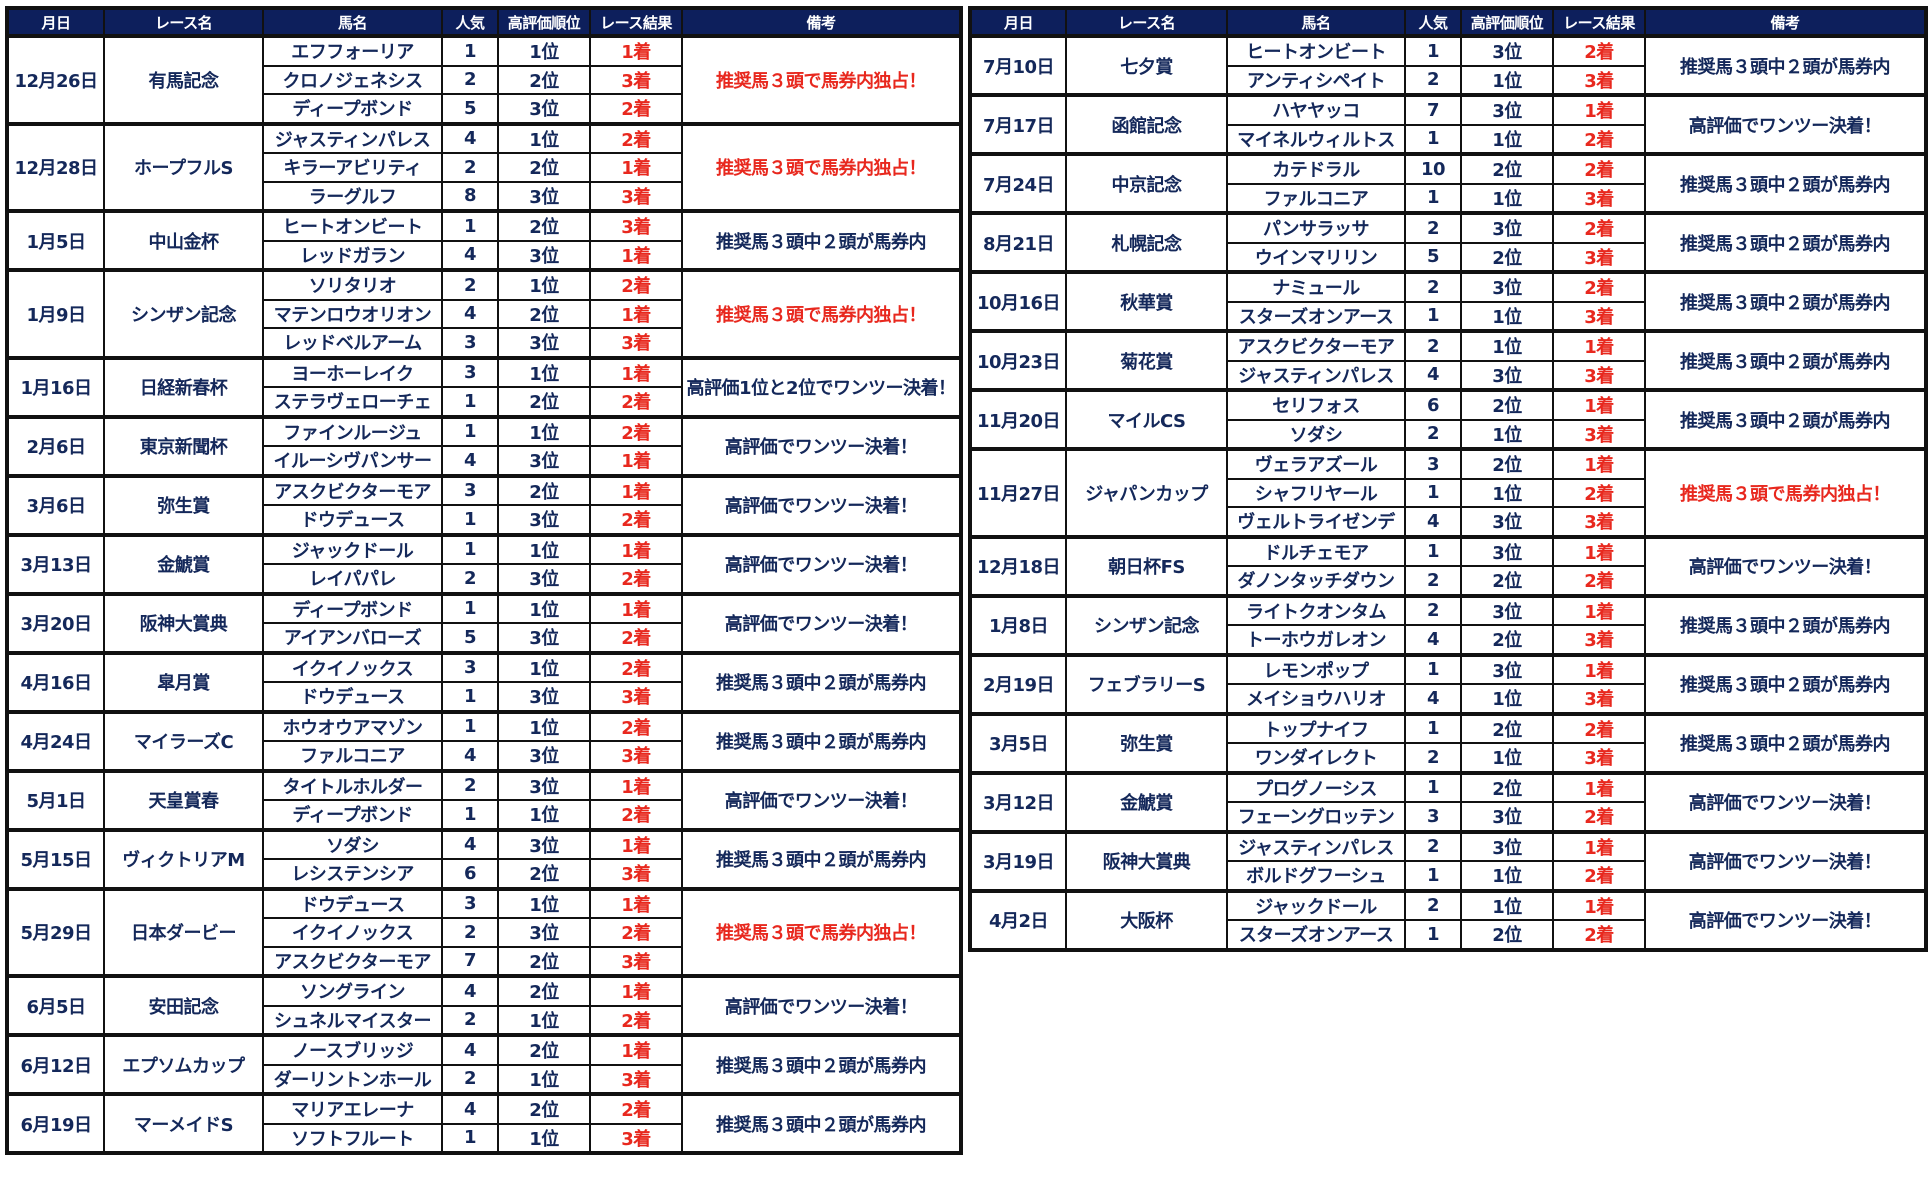  What do you see at coordinates (1785, 801) in the screenshot?
I see `race-note: 高評価でワンツー決着！` at bounding box center [1785, 801].